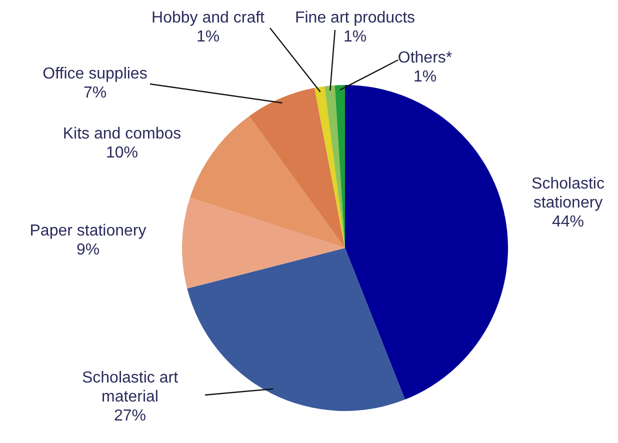 Image resolution: width=618 pixels, height=443 pixels. I want to click on slice-label: Kits and combos, so click(122, 133).